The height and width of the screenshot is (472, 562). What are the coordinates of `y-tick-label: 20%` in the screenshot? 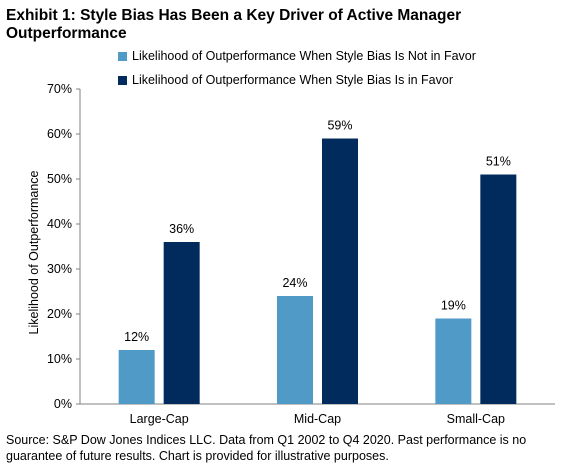 It's located at (59, 314).